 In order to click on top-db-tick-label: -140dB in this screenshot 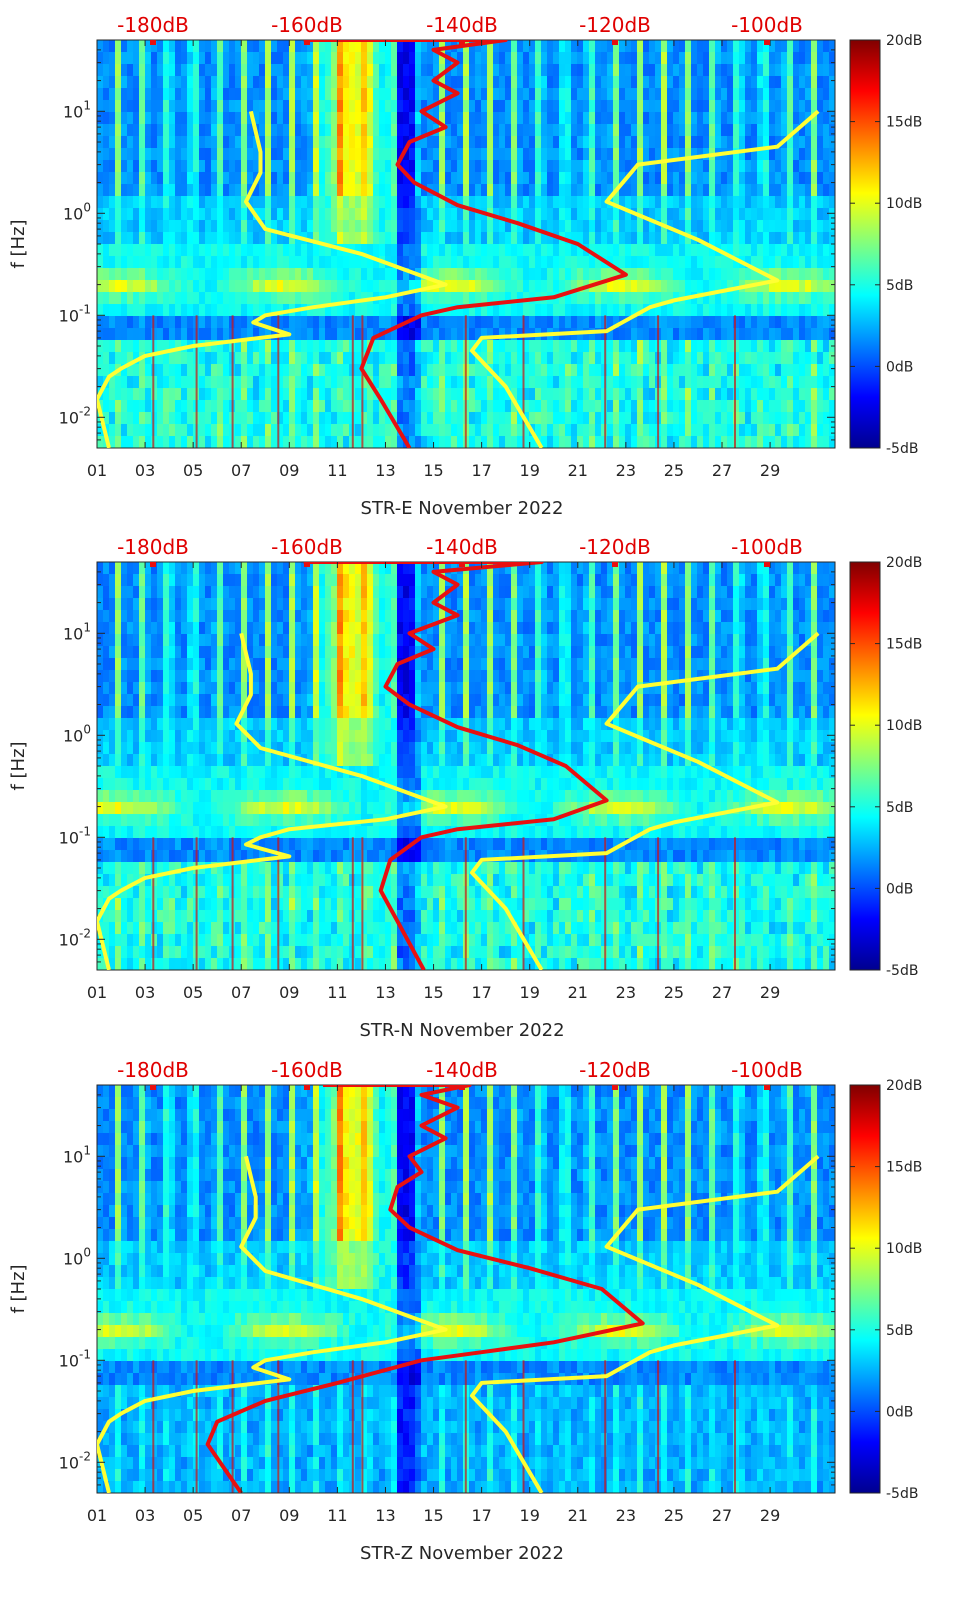, I will do `click(462, 1070)`.